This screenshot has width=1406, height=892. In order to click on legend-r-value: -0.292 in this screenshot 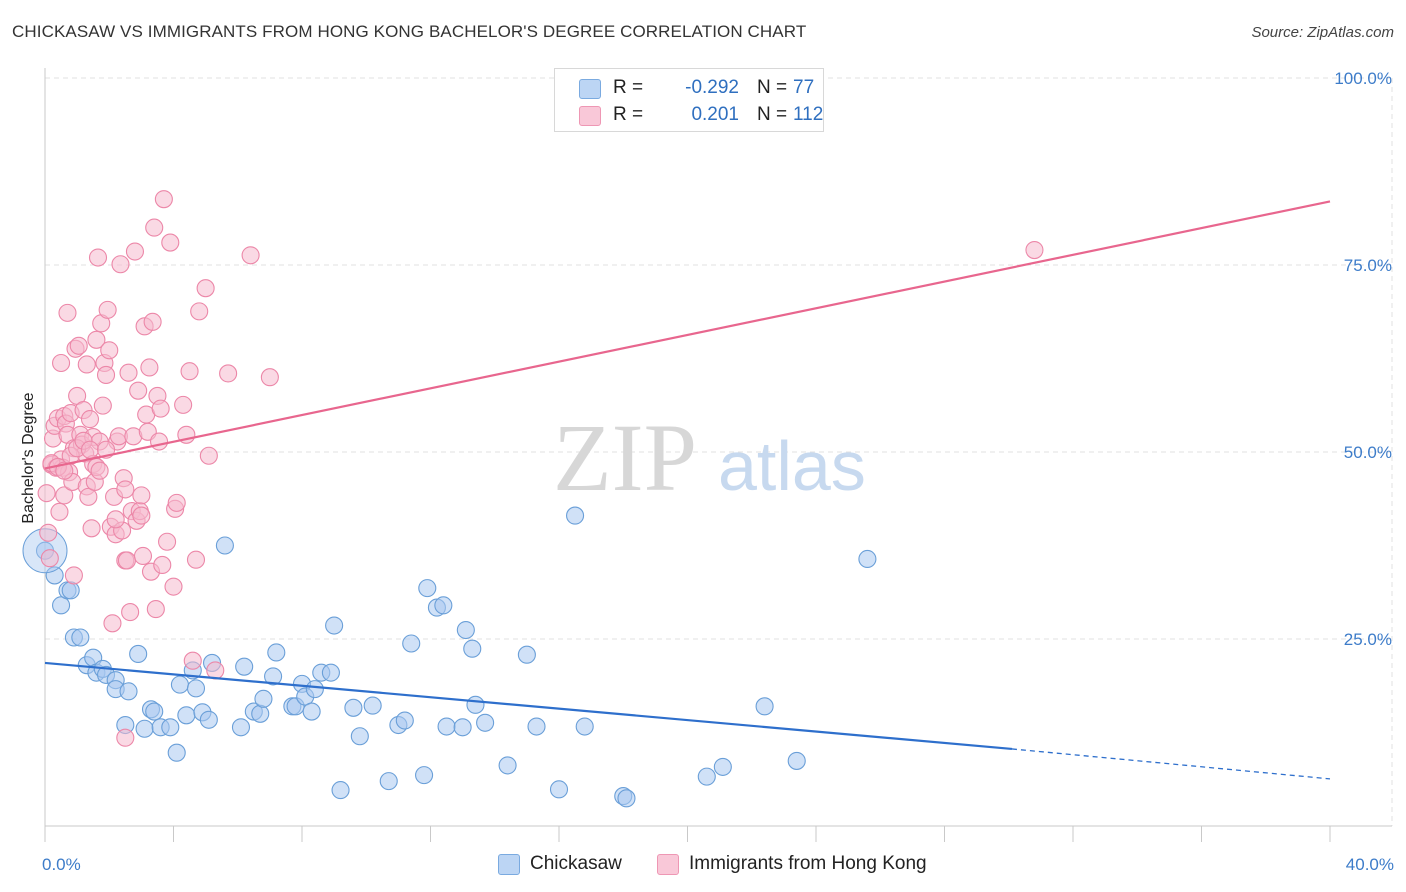, I will do `click(712, 87)`.